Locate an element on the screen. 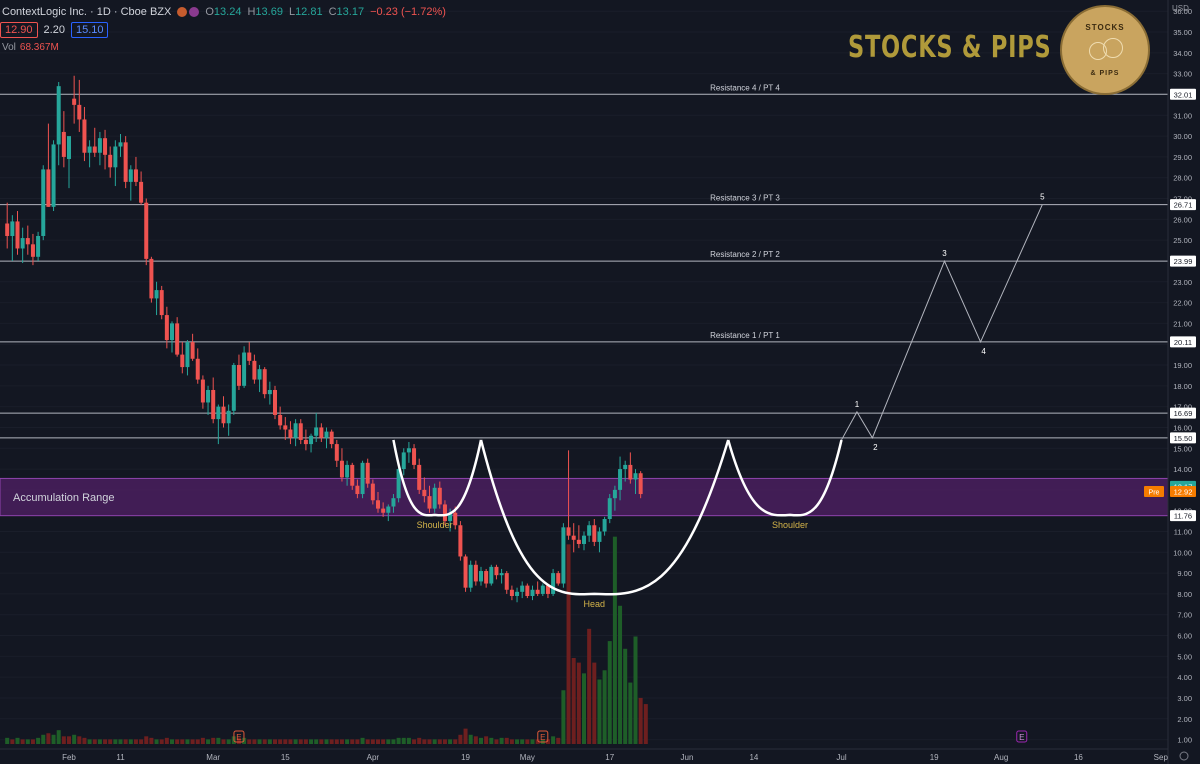 This screenshot has height=764, width=1200. time-tick-label: Jul is located at coordinates (841, 757).